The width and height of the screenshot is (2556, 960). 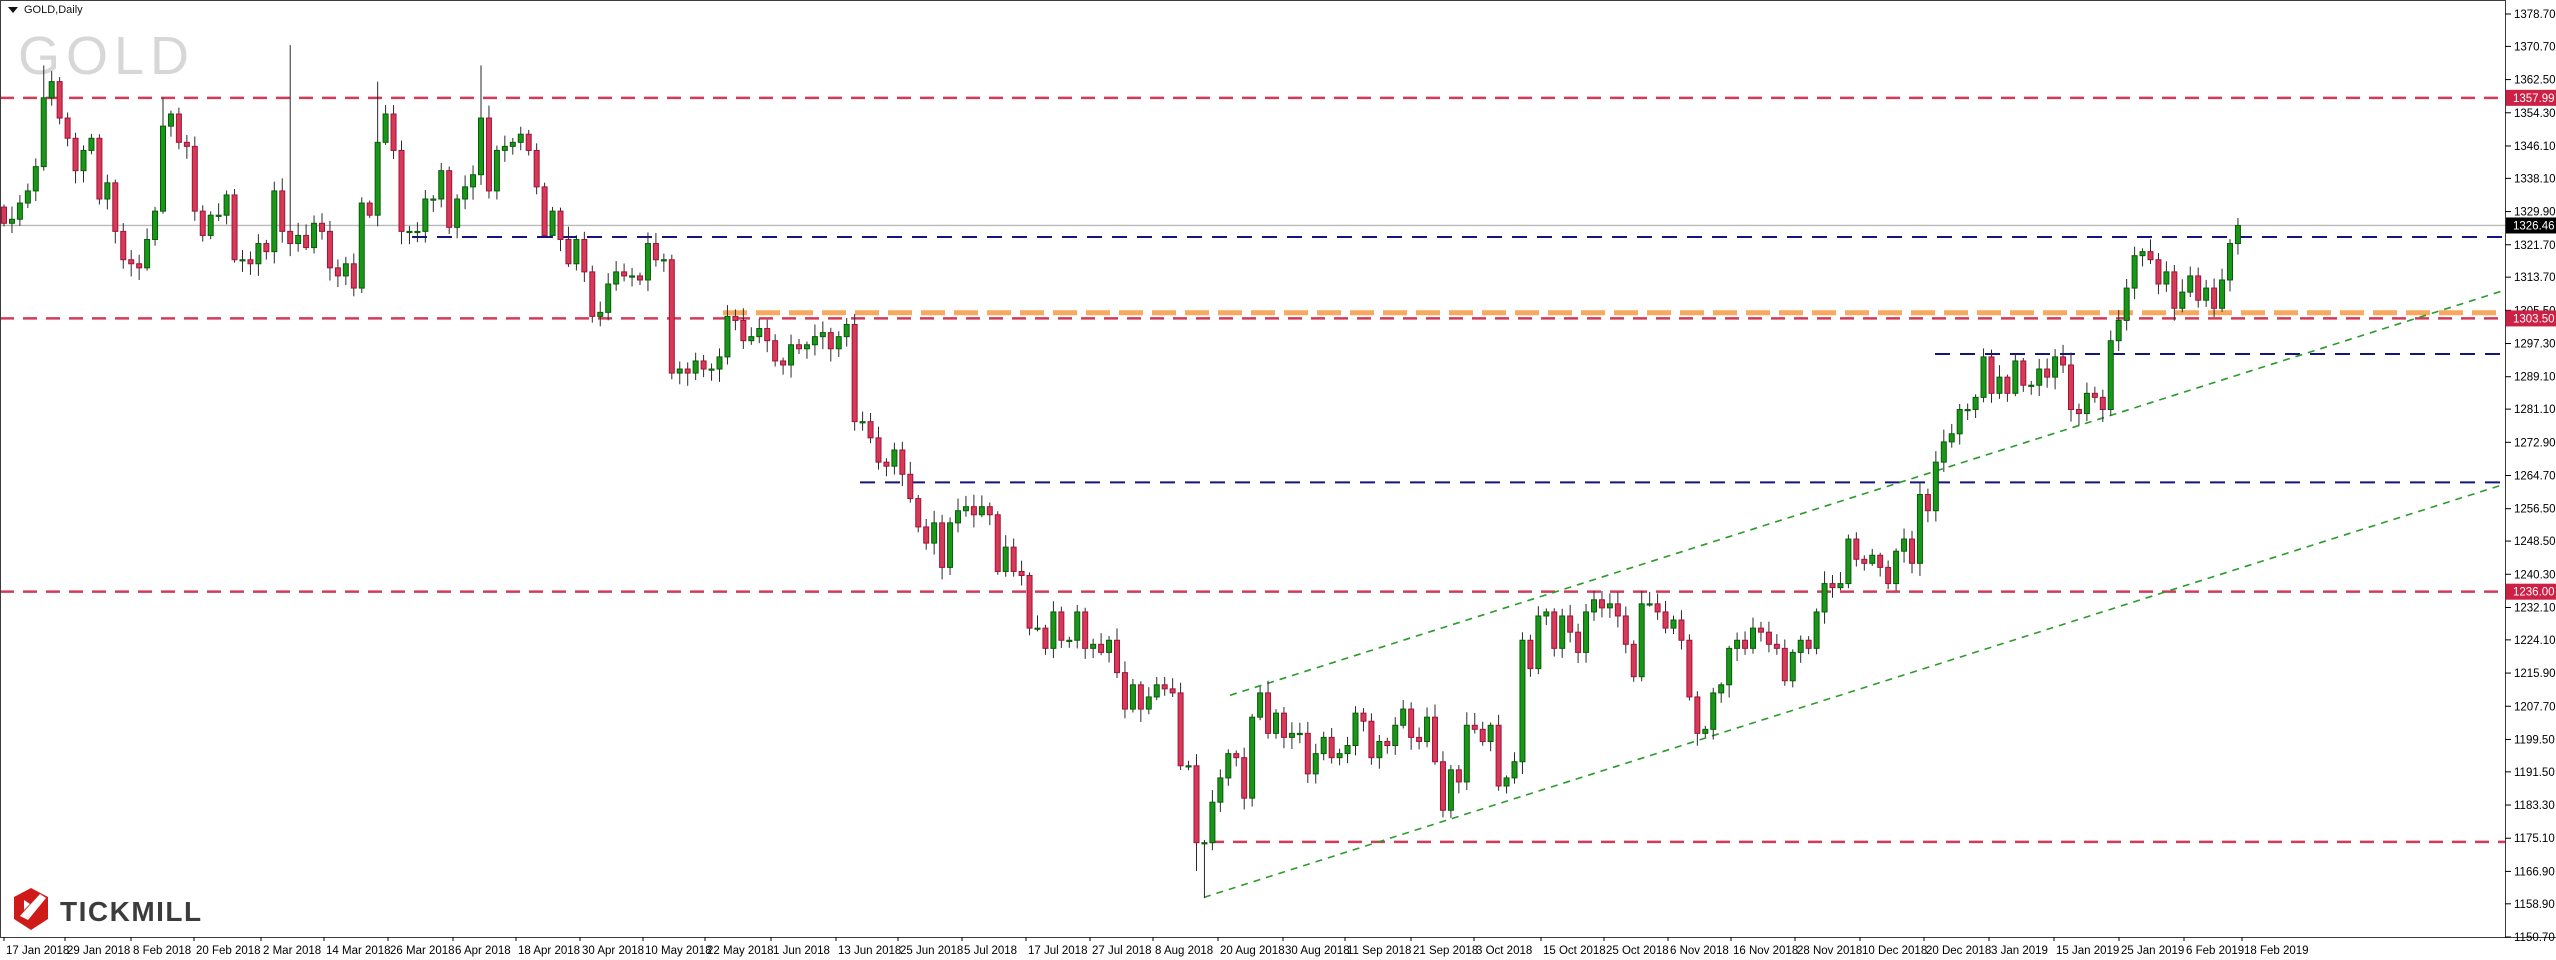 I want to click on candle-33-bear, so click(x=266, y=249).